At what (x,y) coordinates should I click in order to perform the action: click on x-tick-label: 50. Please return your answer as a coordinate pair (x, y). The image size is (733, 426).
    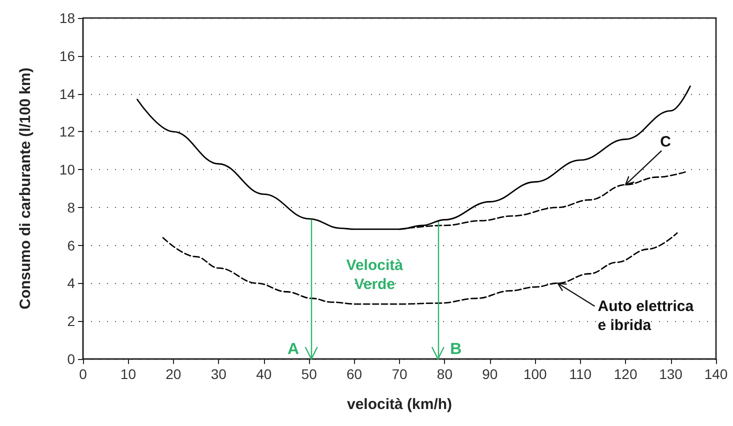
    Looking at the image, I should click on (309, 374).